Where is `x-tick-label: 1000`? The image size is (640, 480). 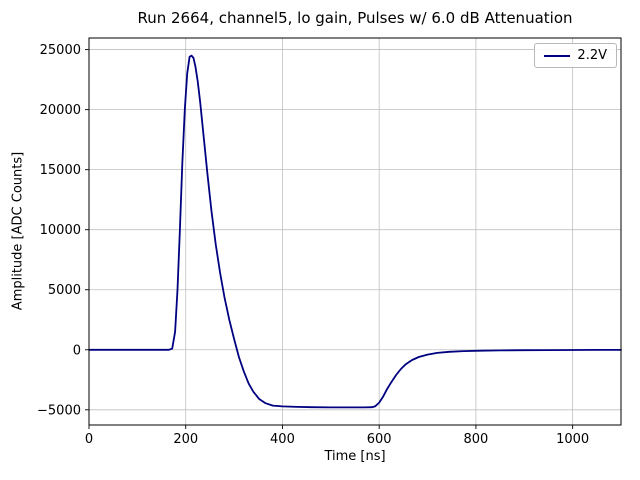
x-tick-label: 1000 is located at coordinates (572, 439).